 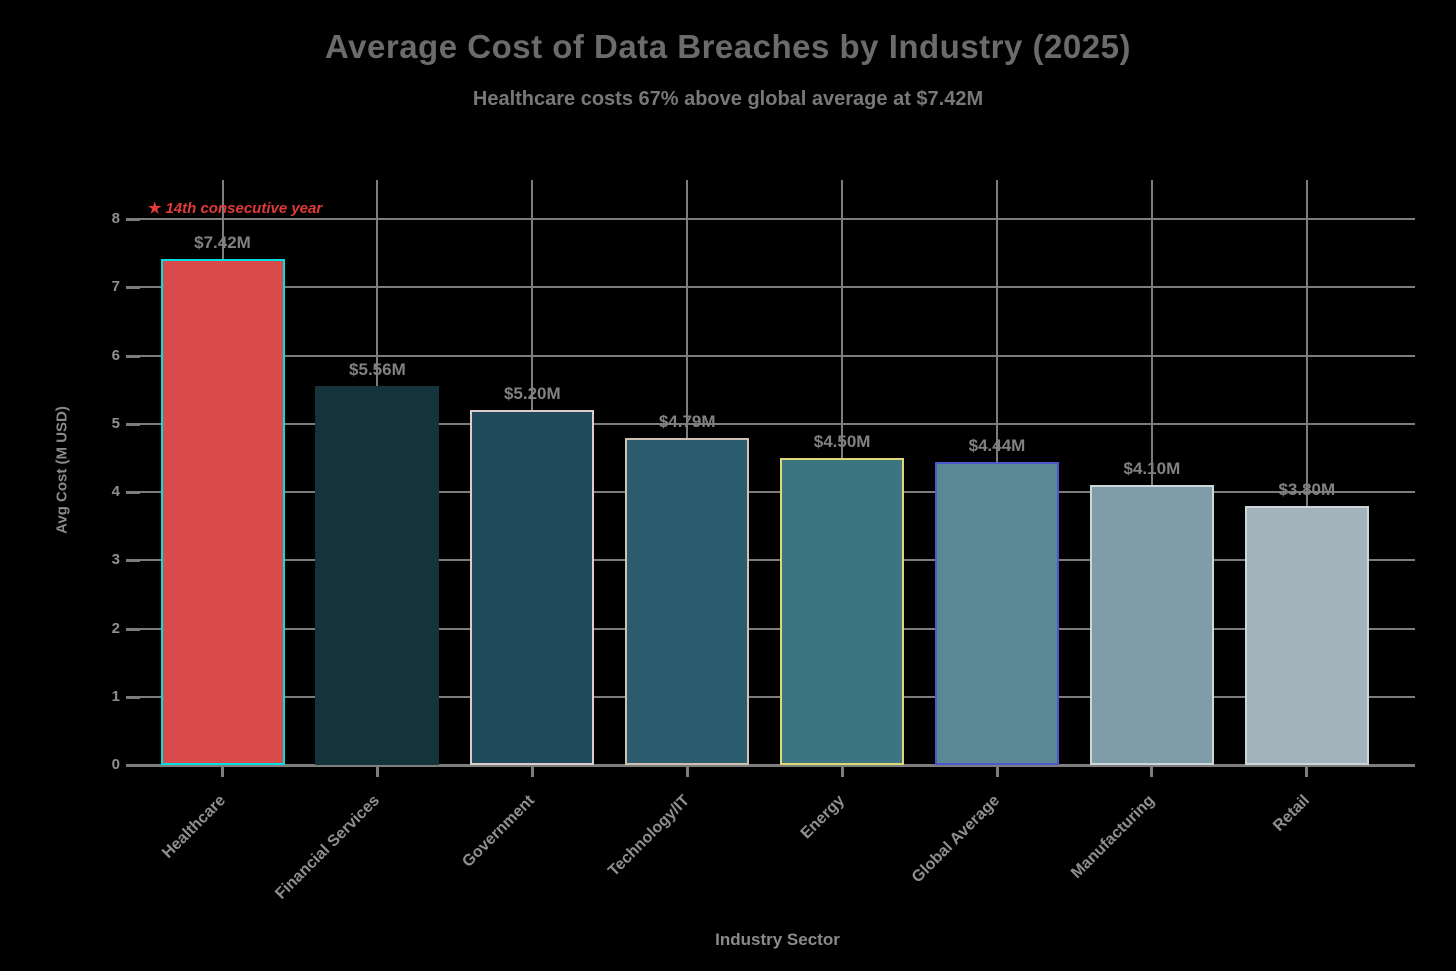 I want to click on bar-retail, so click(x=1306, y=635).